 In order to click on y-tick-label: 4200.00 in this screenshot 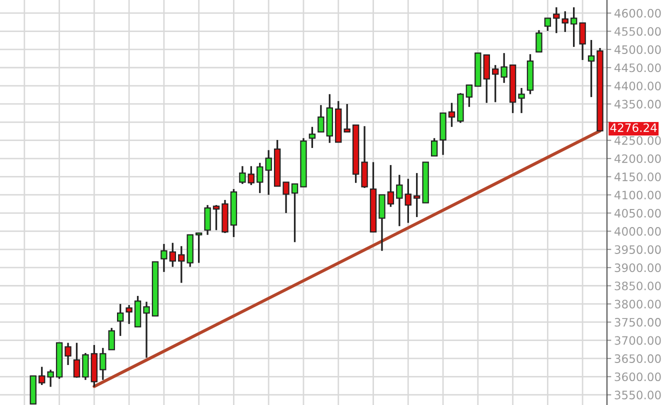, I will do `click(637, 159)`.